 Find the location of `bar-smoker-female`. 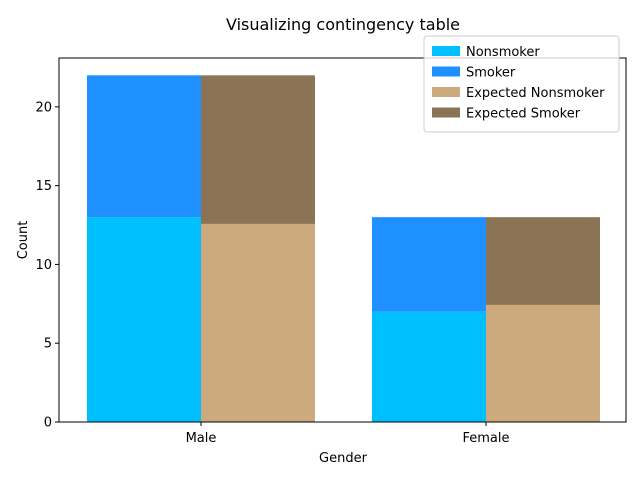

bar-smoker-female is located at coordinates (429, 264).